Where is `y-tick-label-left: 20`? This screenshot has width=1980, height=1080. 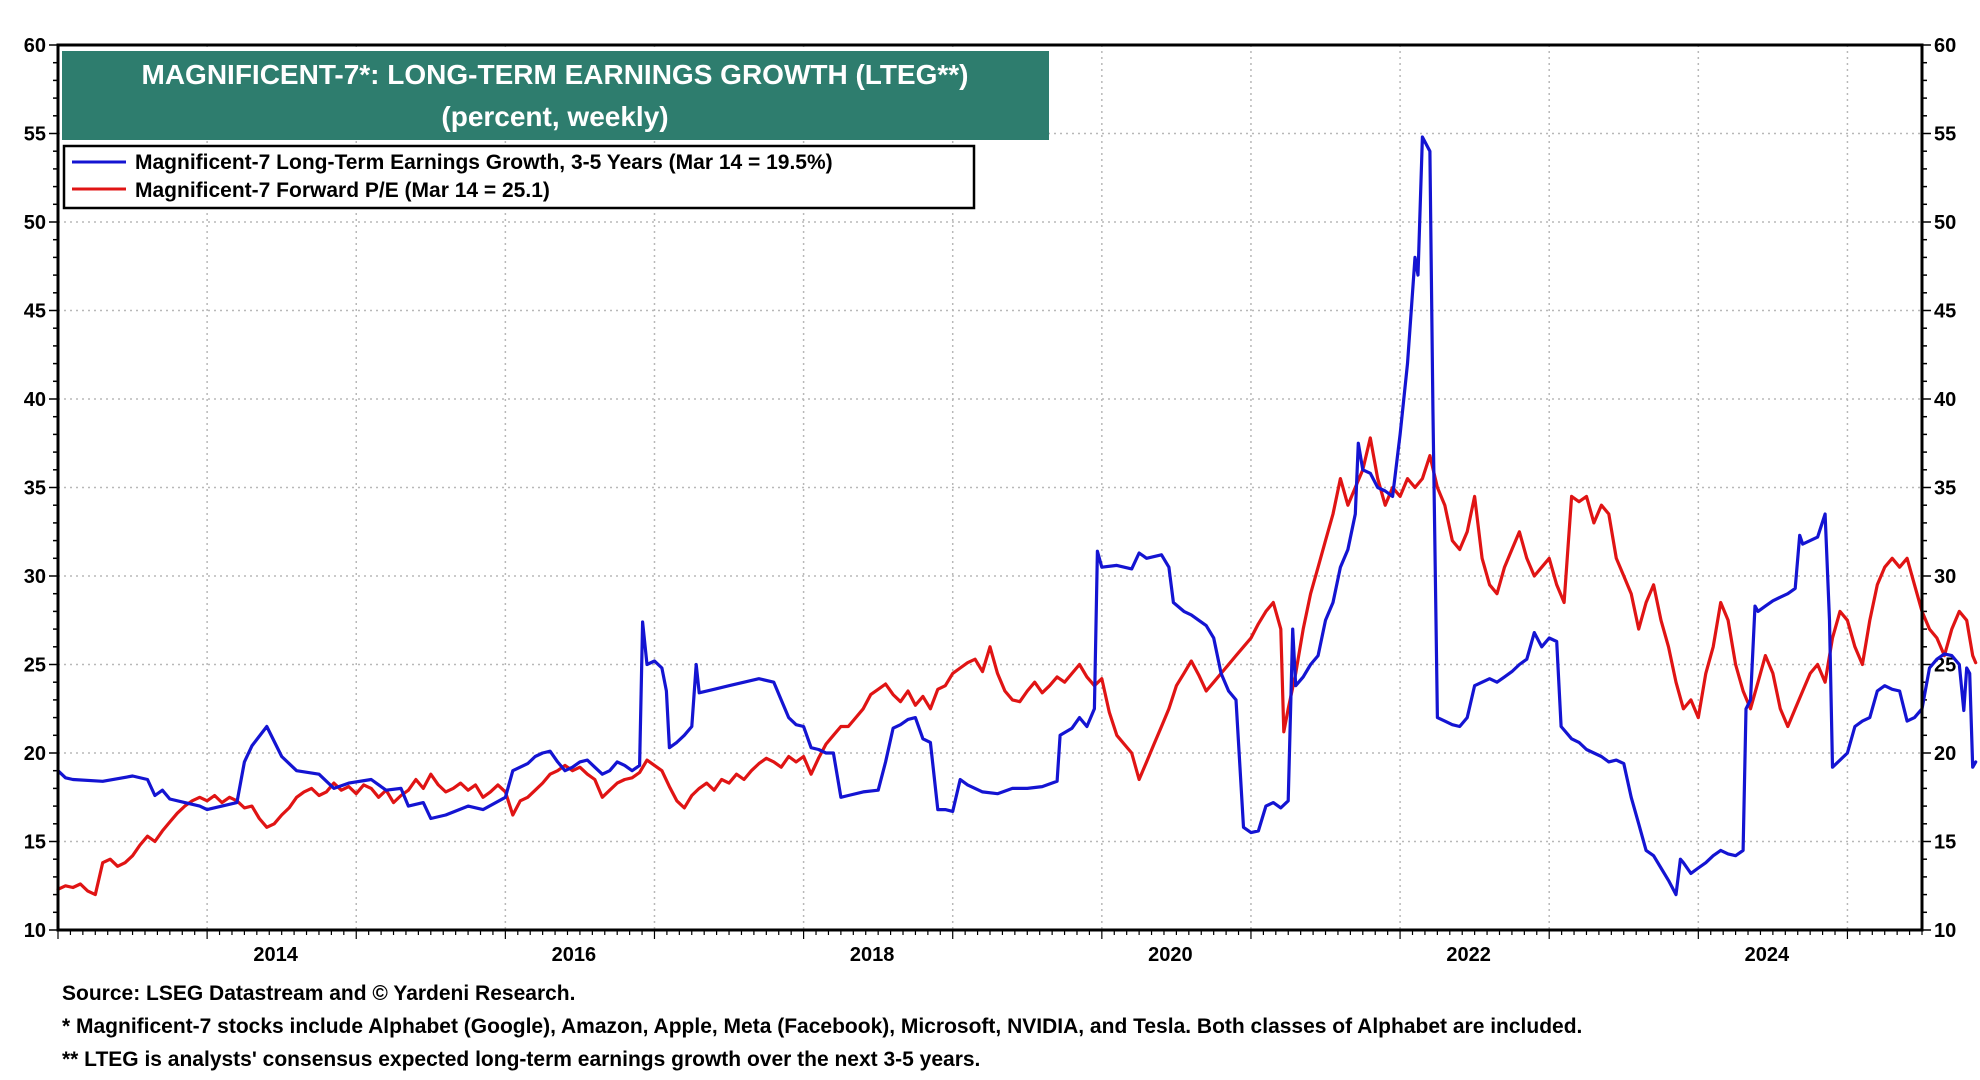
y-tick-label-left: 20 is located at coordinates (35, 754).